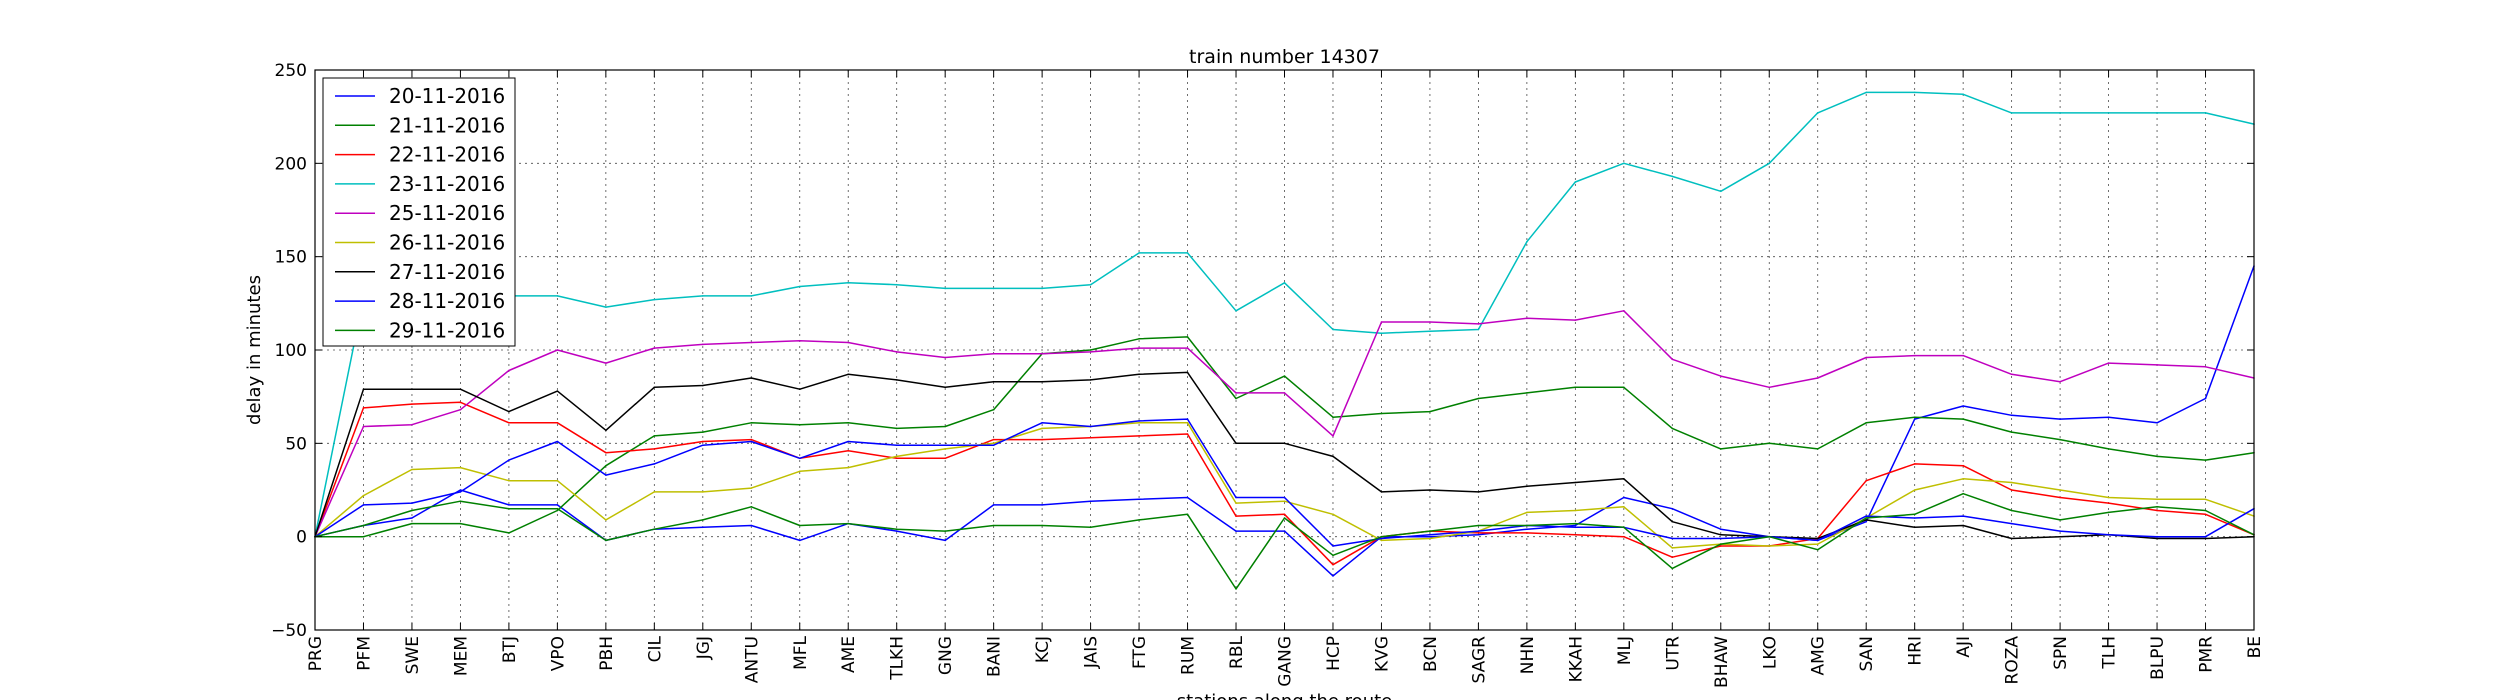 The height and width of the screenshot is (700, 2500). I want to click on legend-entry: 26-11-2016, so click(420, 243).